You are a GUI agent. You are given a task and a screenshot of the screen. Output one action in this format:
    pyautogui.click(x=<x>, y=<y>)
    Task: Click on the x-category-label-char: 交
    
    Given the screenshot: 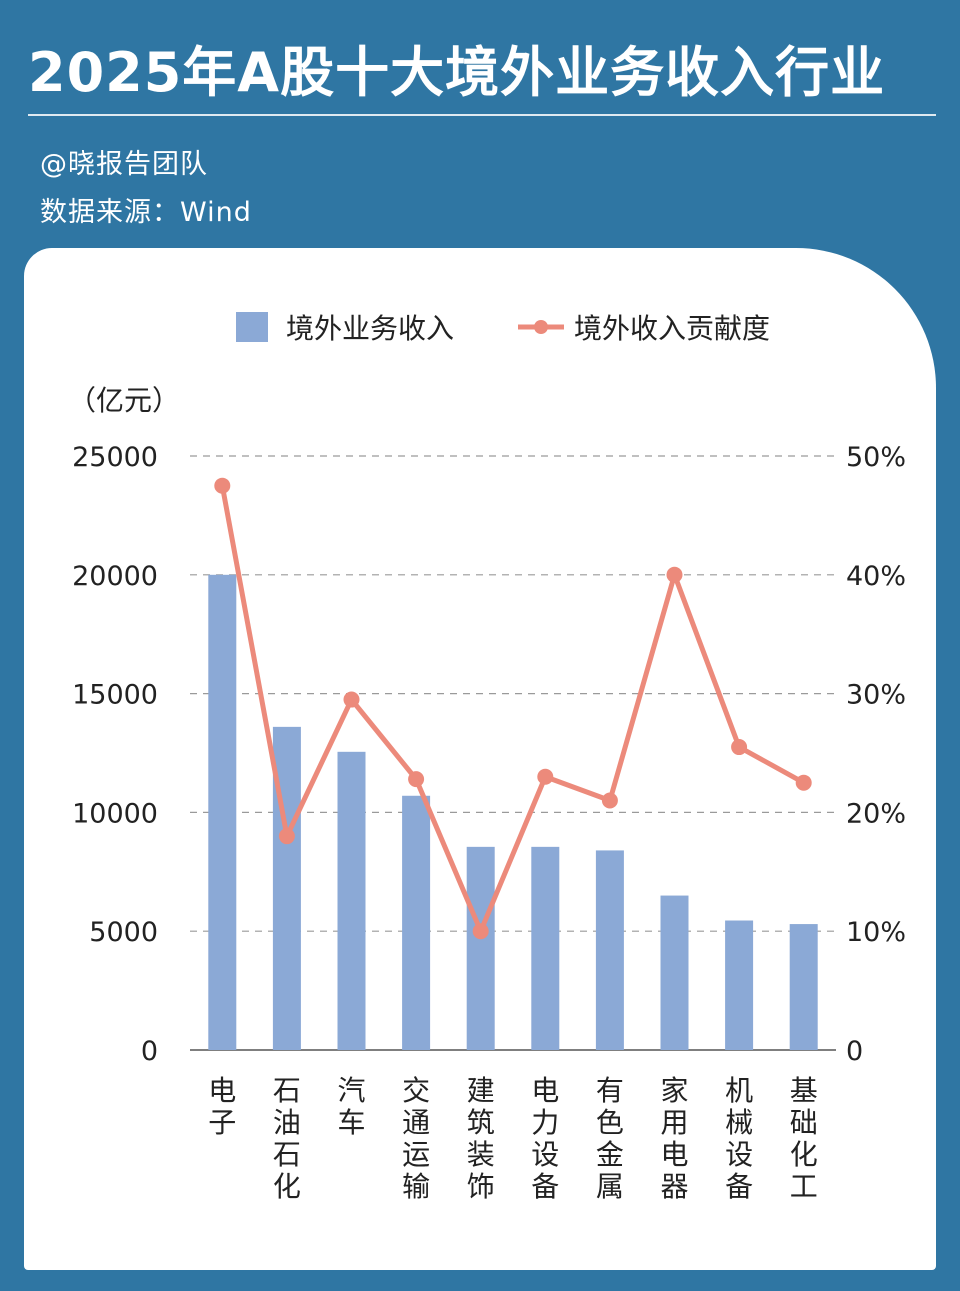 What is the action you would take?
    pyautogui.click(x=416, y=1090)
    